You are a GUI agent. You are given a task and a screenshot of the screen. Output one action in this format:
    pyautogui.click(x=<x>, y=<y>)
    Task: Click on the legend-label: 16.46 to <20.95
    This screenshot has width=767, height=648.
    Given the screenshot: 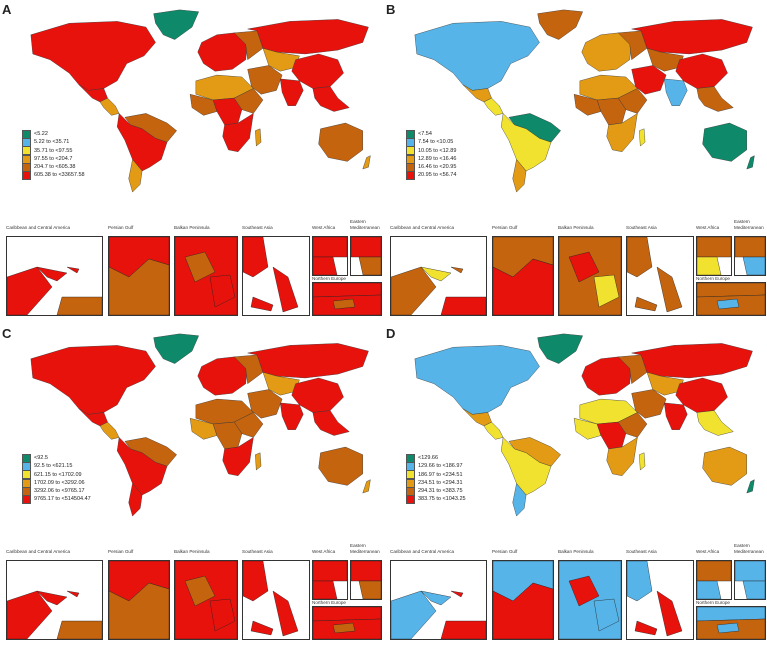 What is the action you would take?
    pyautogui.click(x=437, y=167)
    